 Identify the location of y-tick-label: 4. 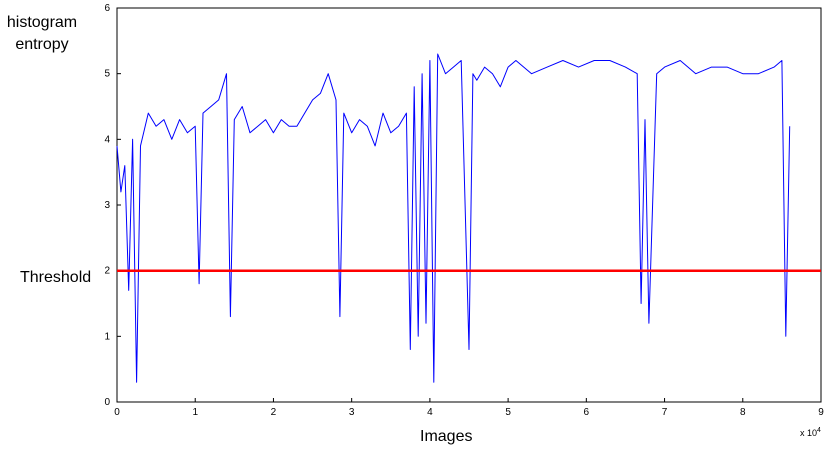
(107, 139).